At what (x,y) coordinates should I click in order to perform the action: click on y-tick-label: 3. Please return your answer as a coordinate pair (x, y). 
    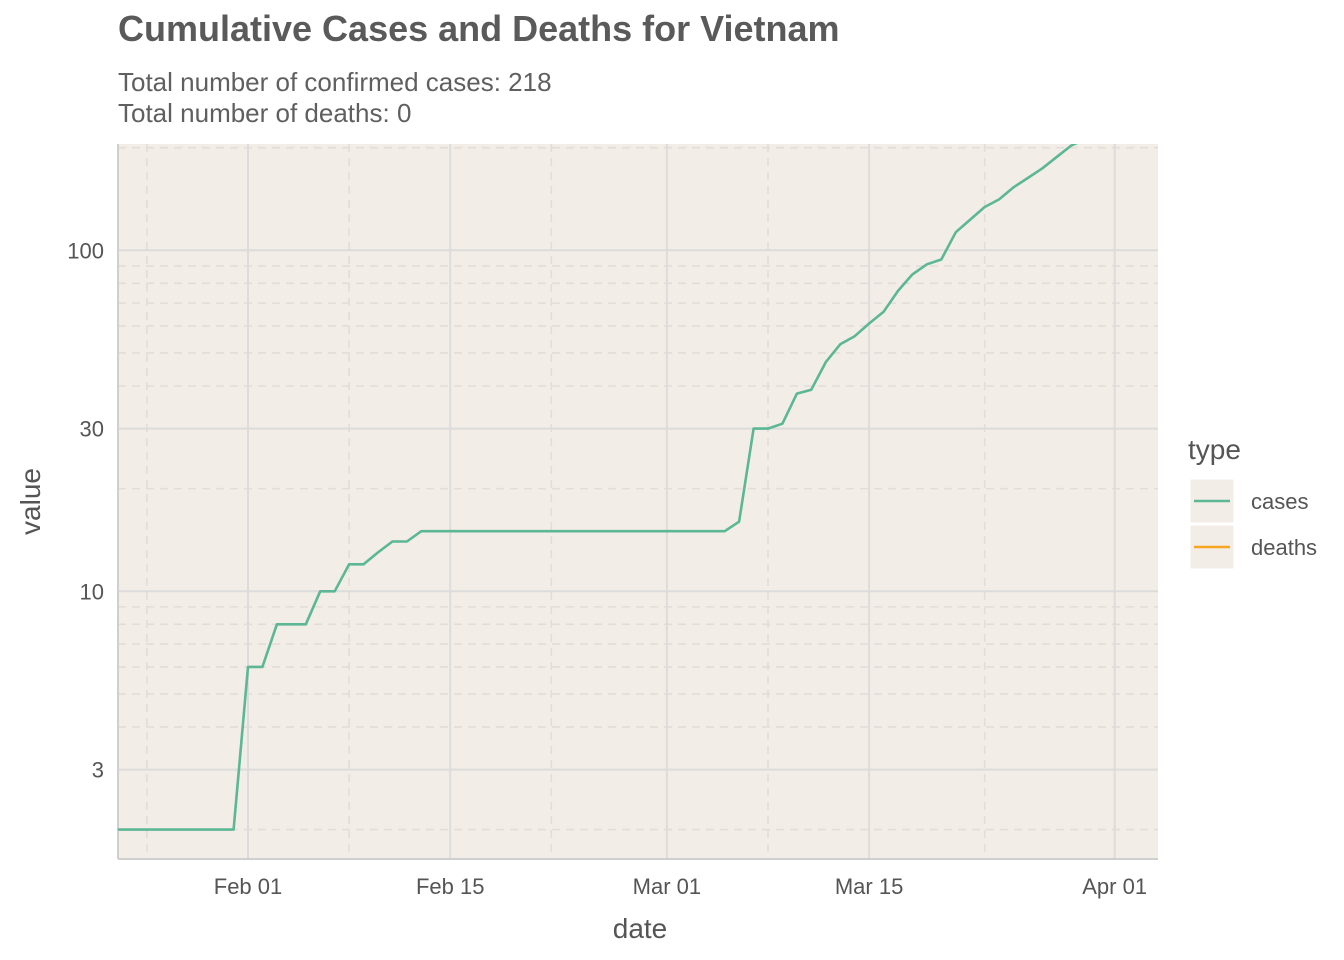
    Looking at the image, I should click on (98, 770).